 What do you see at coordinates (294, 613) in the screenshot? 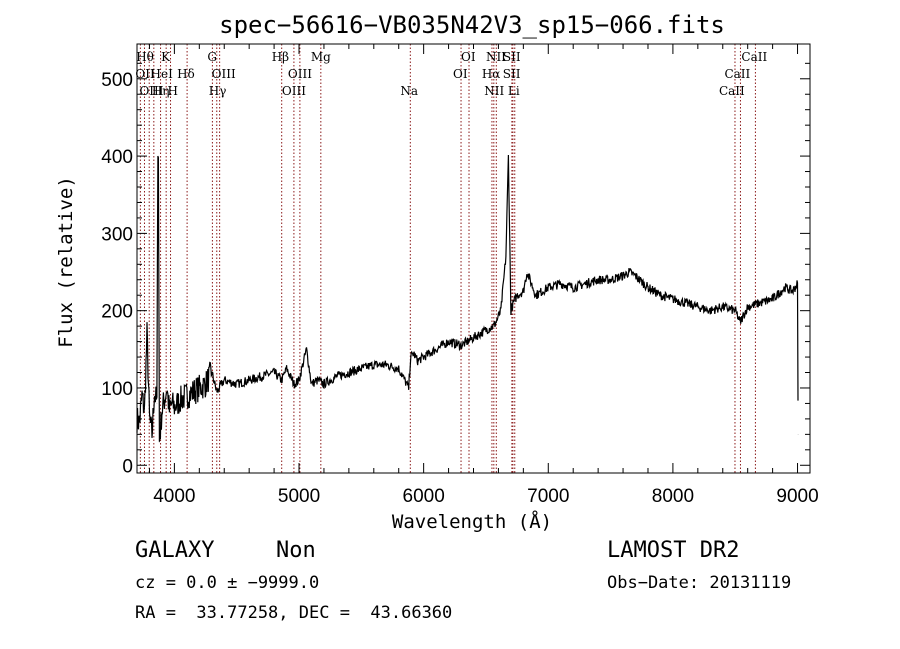
I see `coordinates: RA = 33.77258, DEC = 43.66360` at bounding box center [294, 613].